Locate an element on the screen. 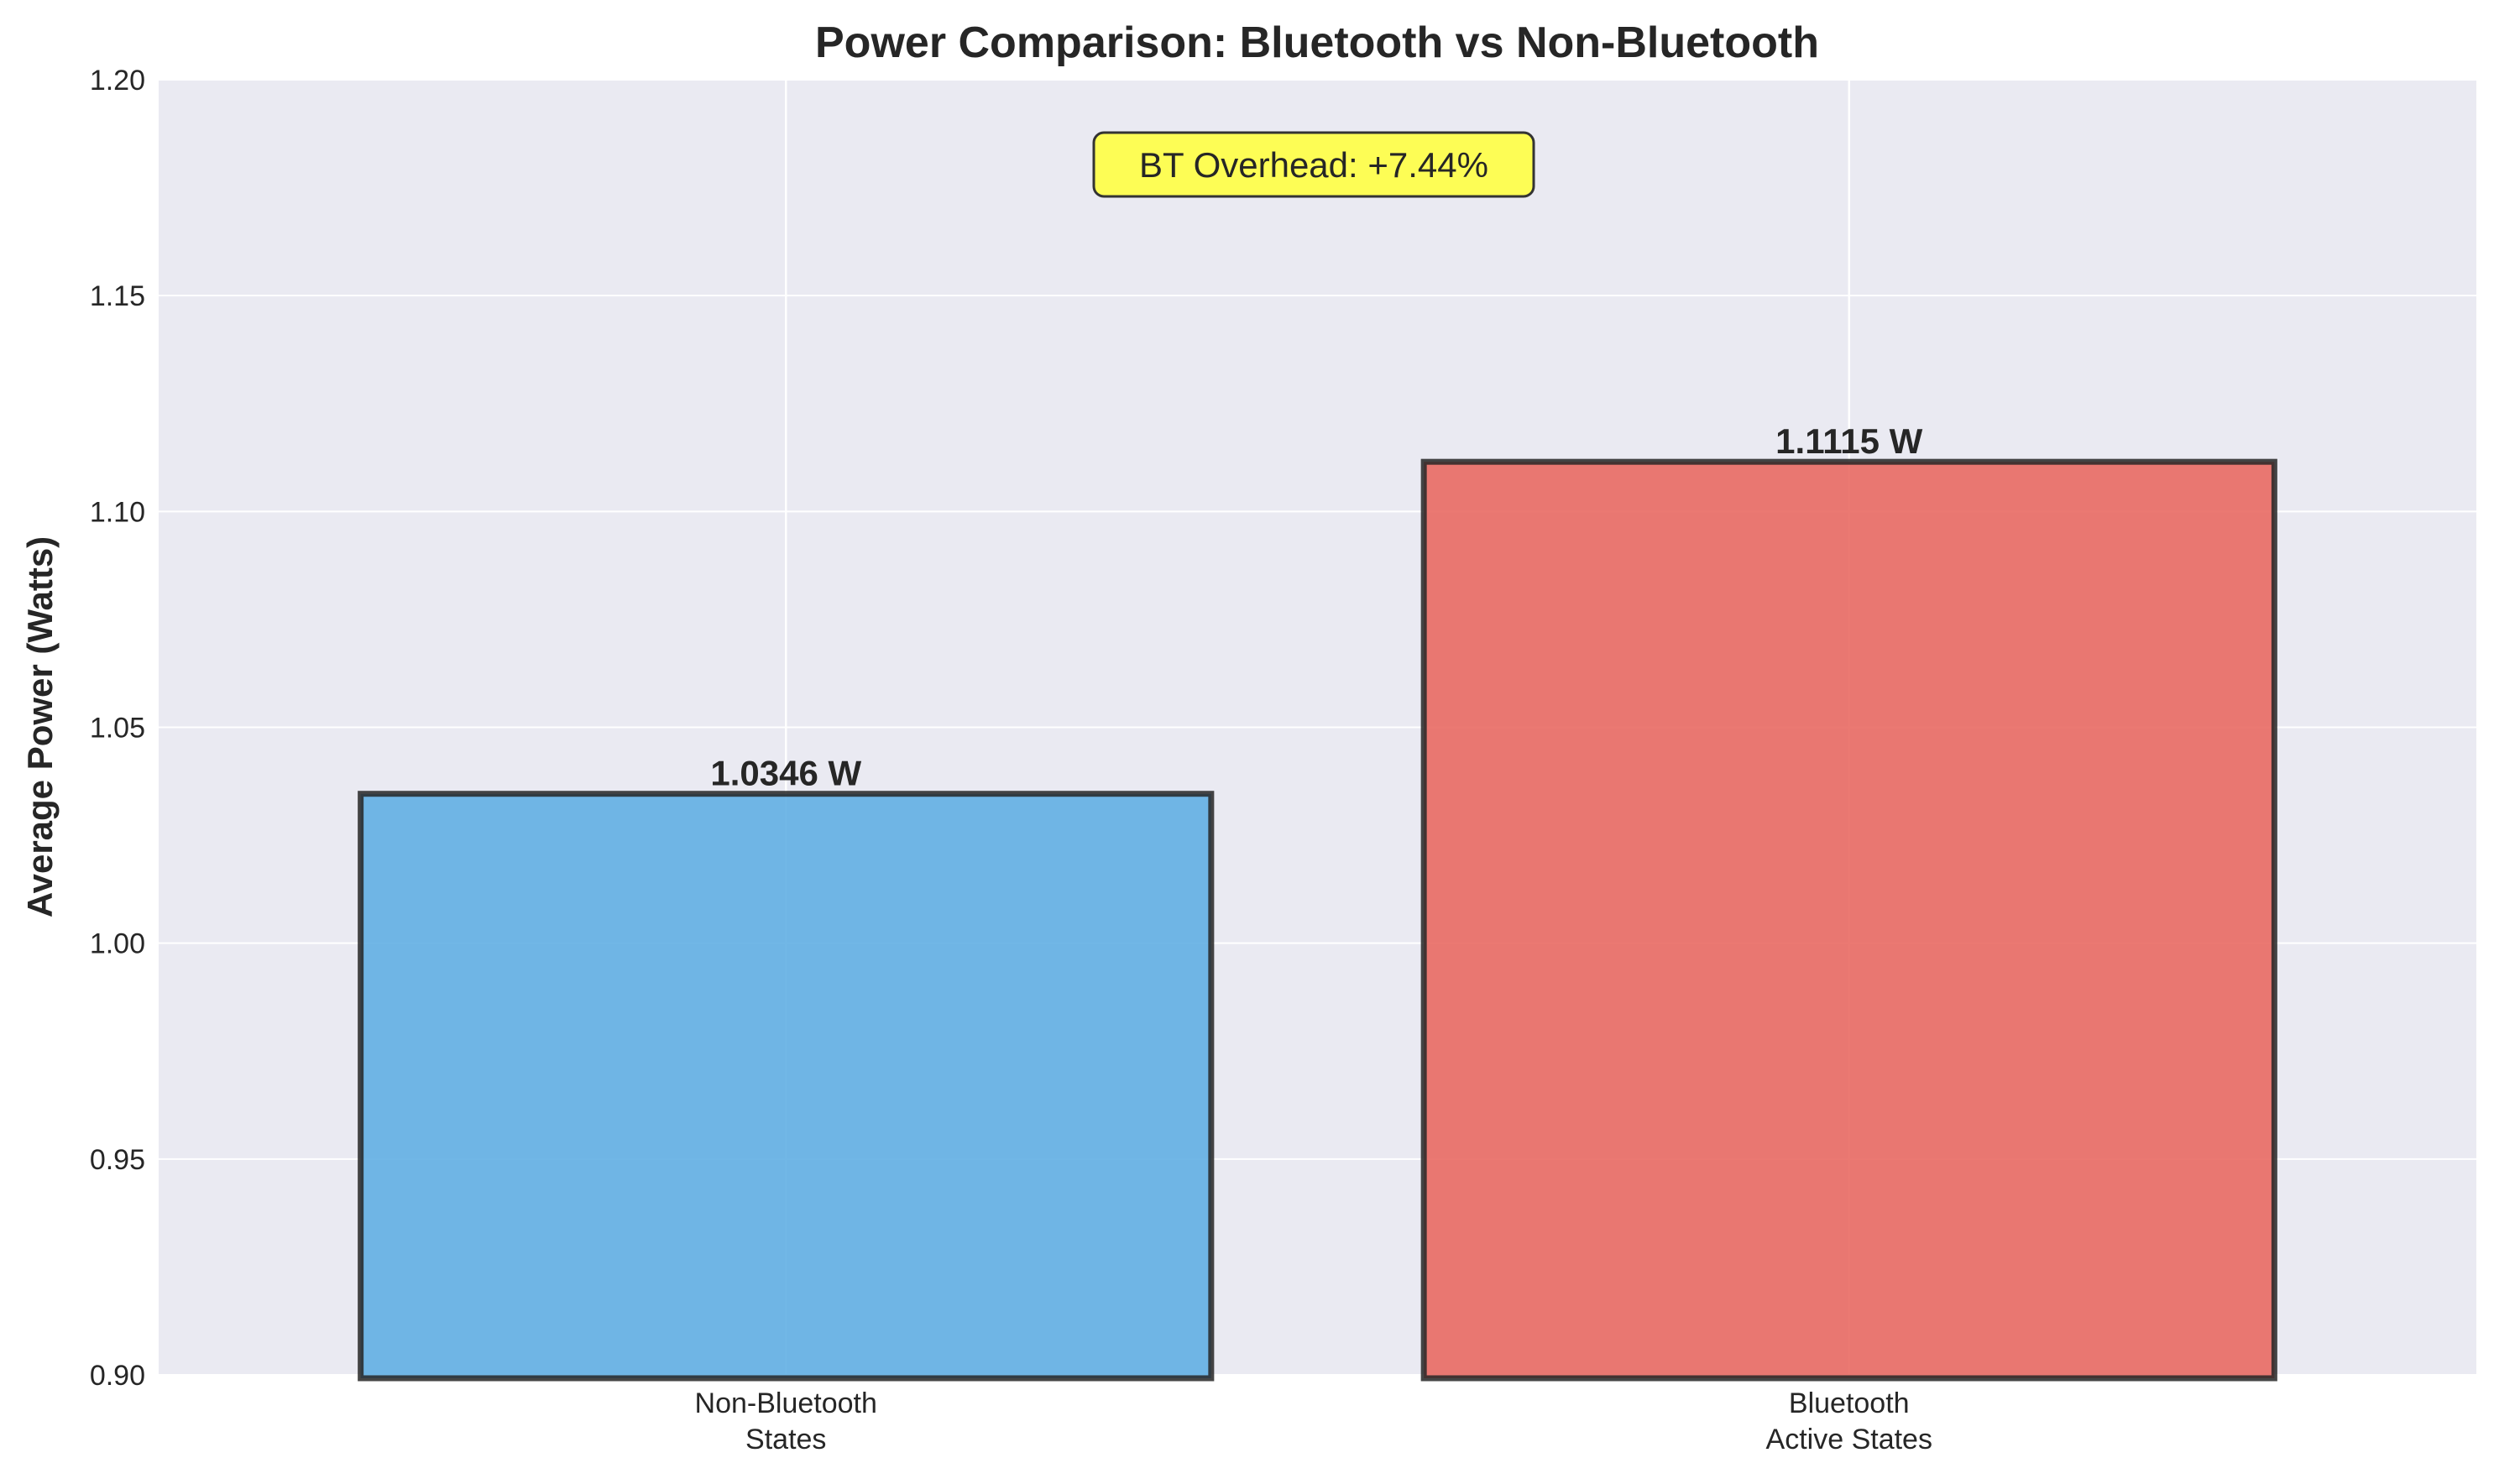 The image size is (2494, 1484). y-tick-label: 1.15 is located at coordinates (117, 296).